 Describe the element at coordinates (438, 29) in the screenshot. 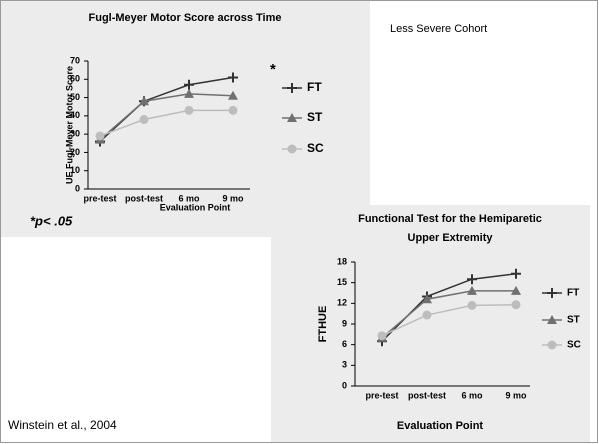

I see `heading: Less Severe Cohort` at that location.